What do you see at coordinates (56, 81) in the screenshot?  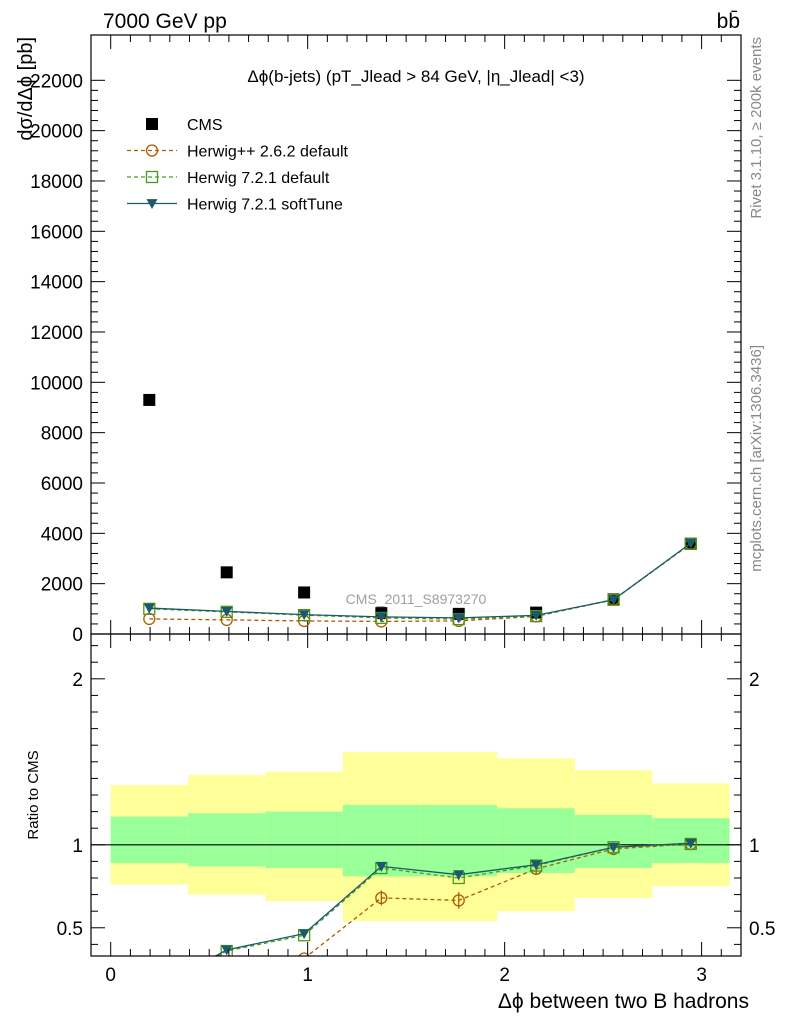 I see `main-y-tick-label: 22000` at bounding box center [56, 81].